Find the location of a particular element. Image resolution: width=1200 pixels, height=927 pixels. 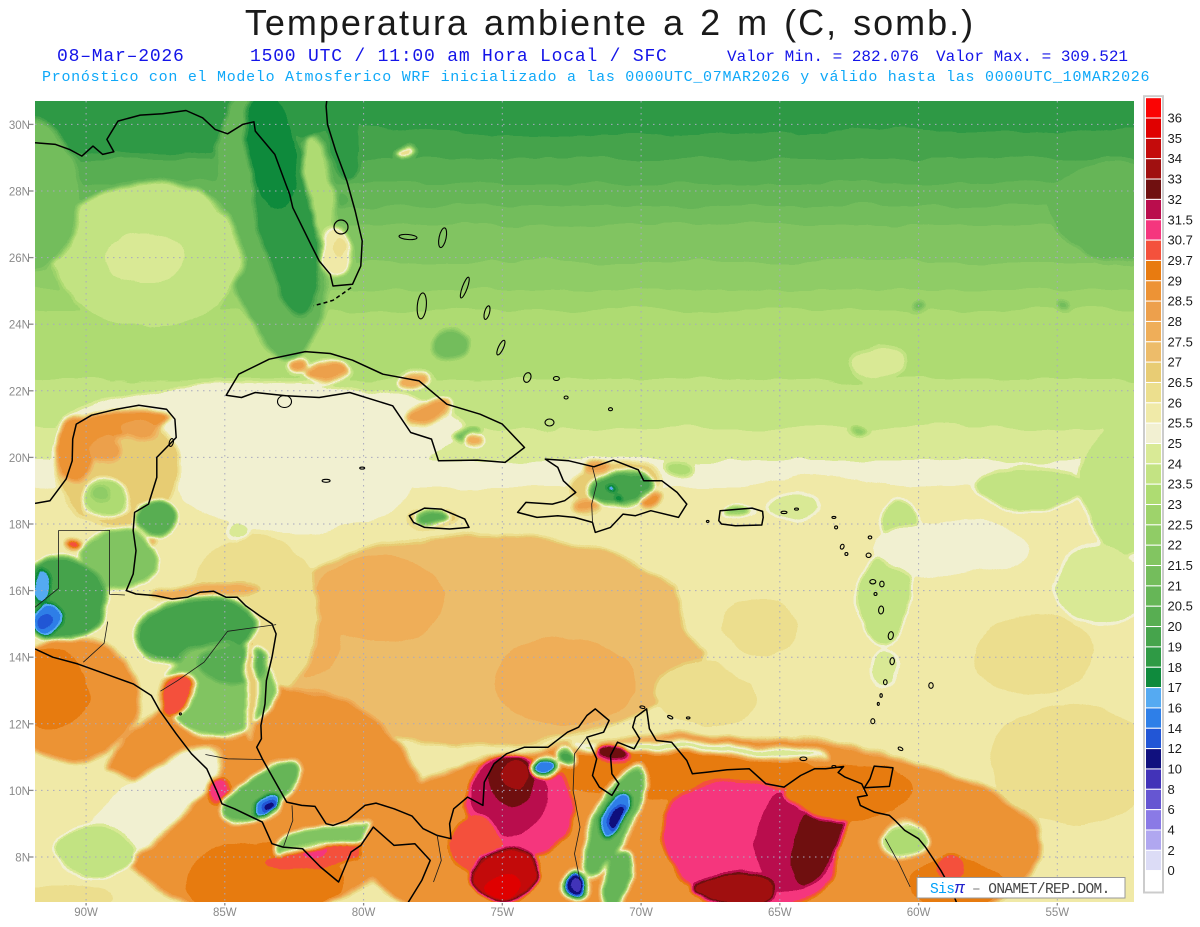

svg-text: 34 is located at coordinates (1175, 158).